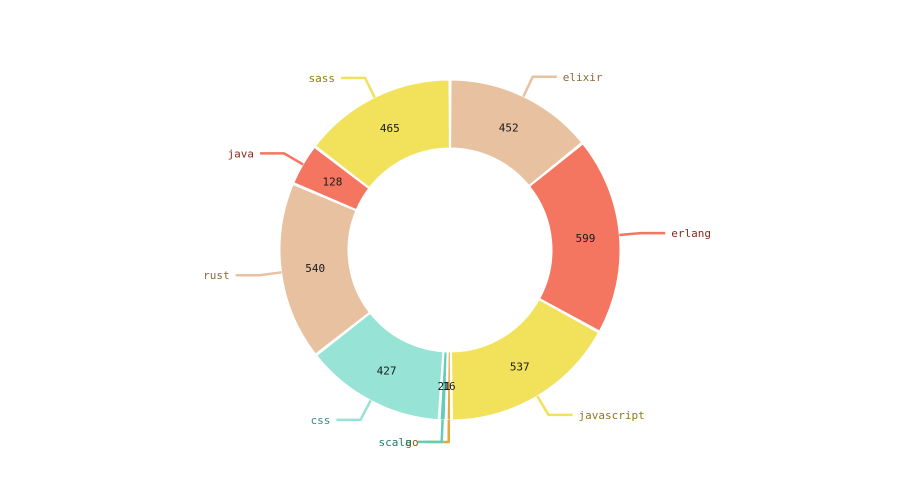 The width and height of the screenshot is (900, 500). Describe the element at coordinates (387, 370) in the screenshot. I see `slice-value-css: 427` at that location.